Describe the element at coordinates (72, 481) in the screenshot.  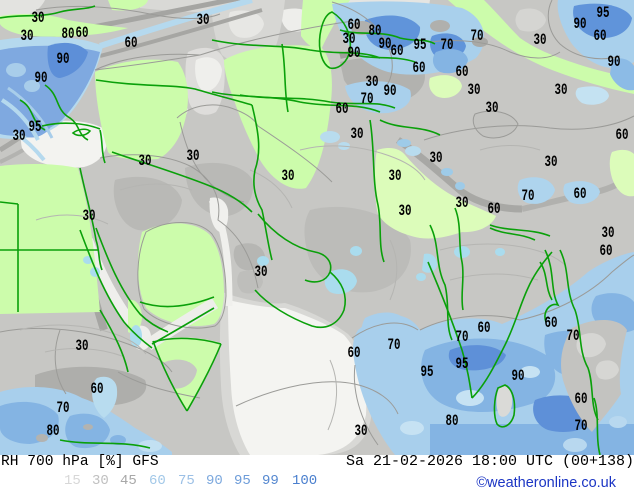
I see `svg-text: 15` at that location.